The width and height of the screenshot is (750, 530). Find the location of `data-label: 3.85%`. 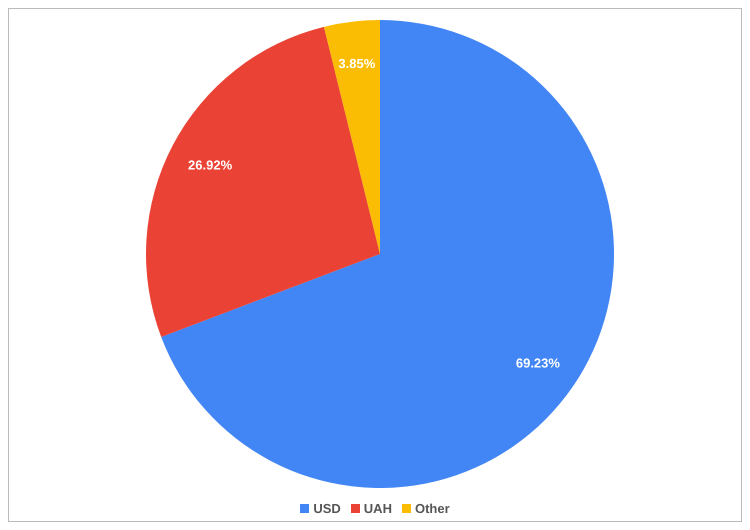

data-label: 3.85% is located at coordinates (357, 64).